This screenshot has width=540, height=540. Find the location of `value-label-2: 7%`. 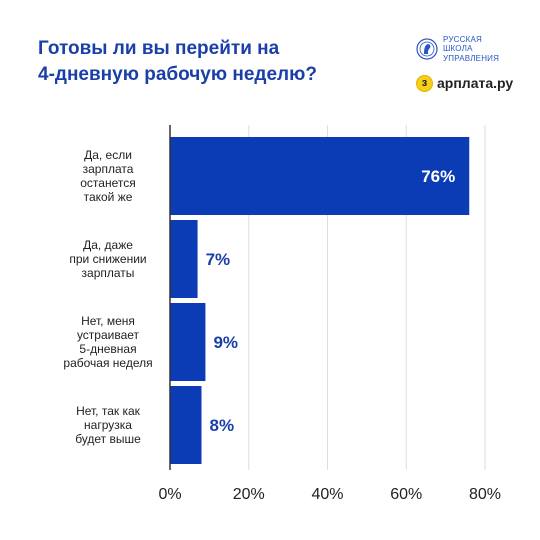

value-label-2: 7% is located at coordinates (218, 259).